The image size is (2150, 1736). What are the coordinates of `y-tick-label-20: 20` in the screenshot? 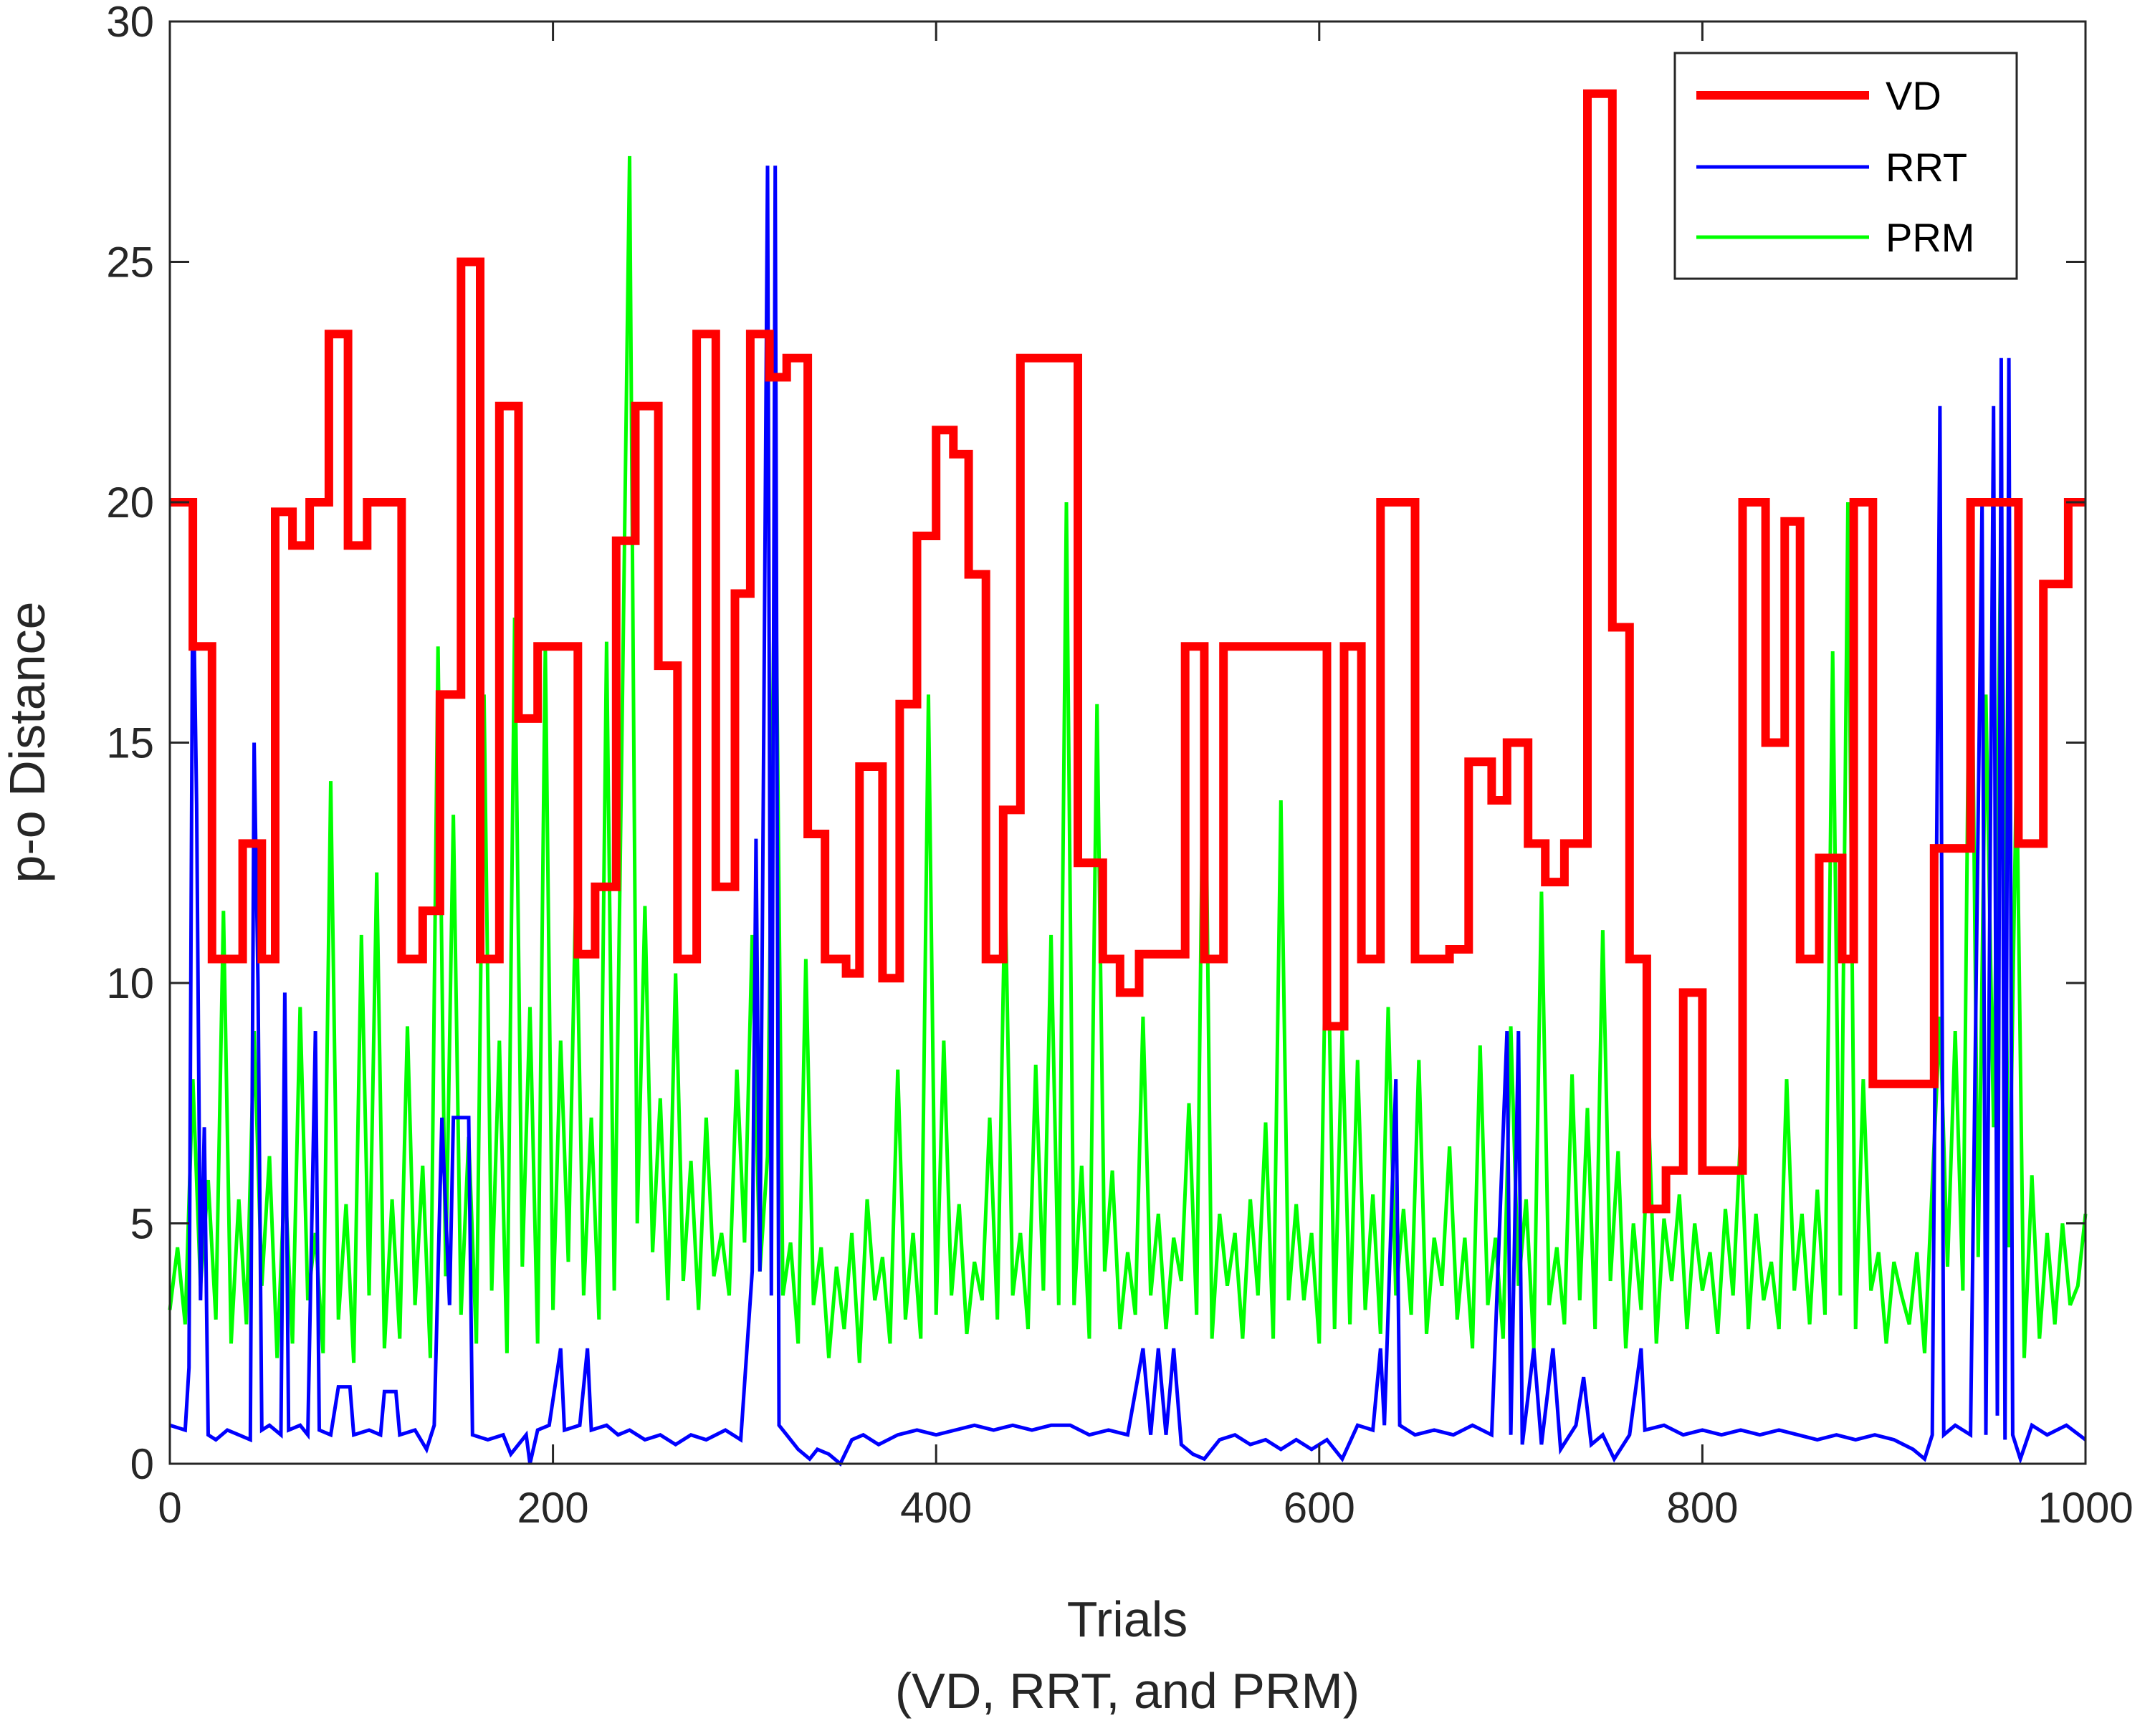 It's located at (130, 503).